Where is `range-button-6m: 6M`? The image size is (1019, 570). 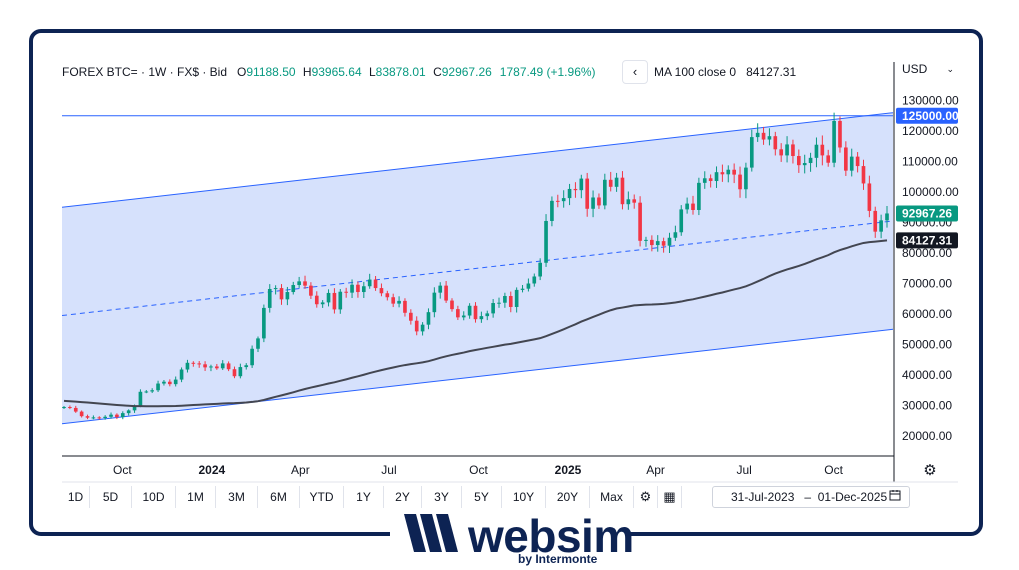
range-button-6m: 6M is located at coordinates (279, 497).